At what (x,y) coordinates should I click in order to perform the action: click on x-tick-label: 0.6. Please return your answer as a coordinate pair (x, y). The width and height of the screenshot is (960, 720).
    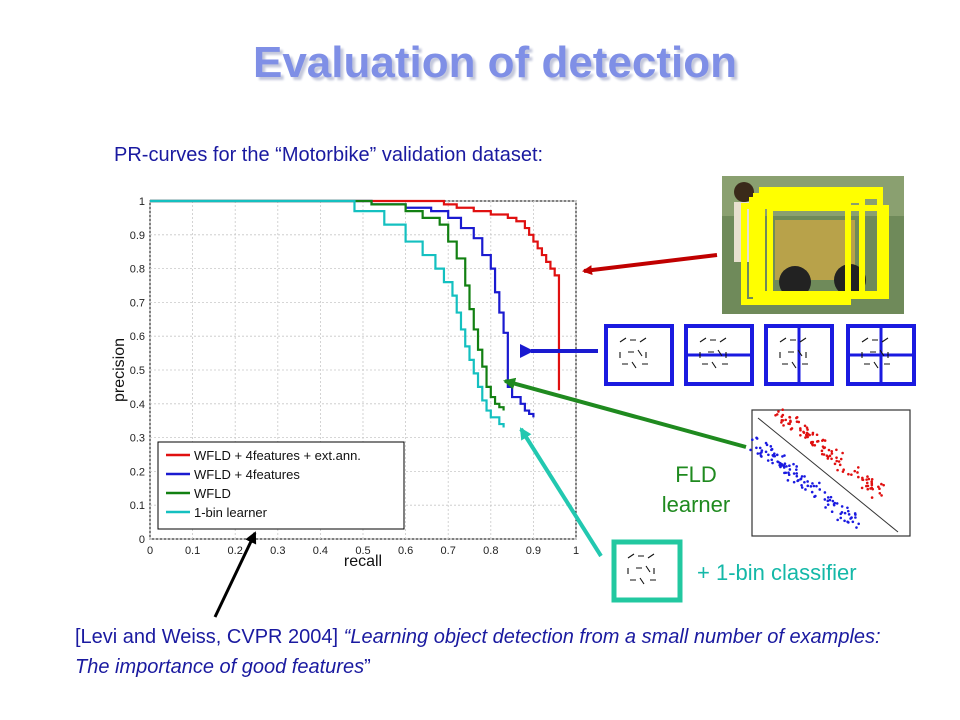
    Looking at the image, I should click on (405, 551).